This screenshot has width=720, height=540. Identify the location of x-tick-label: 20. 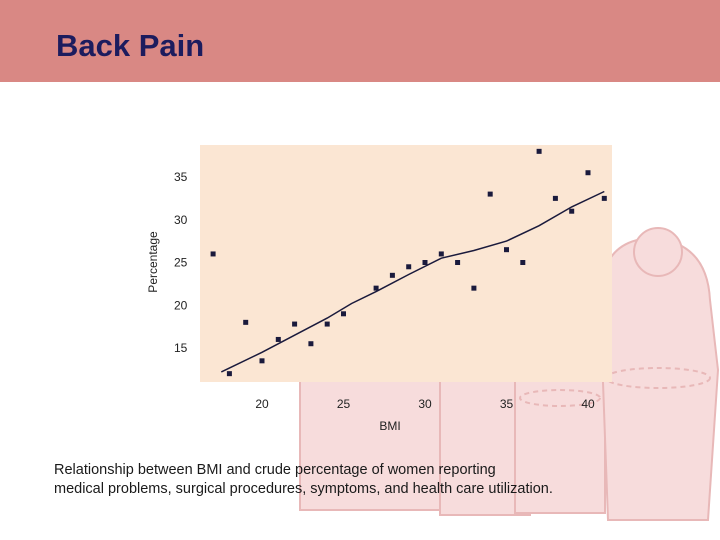
(262, 404).